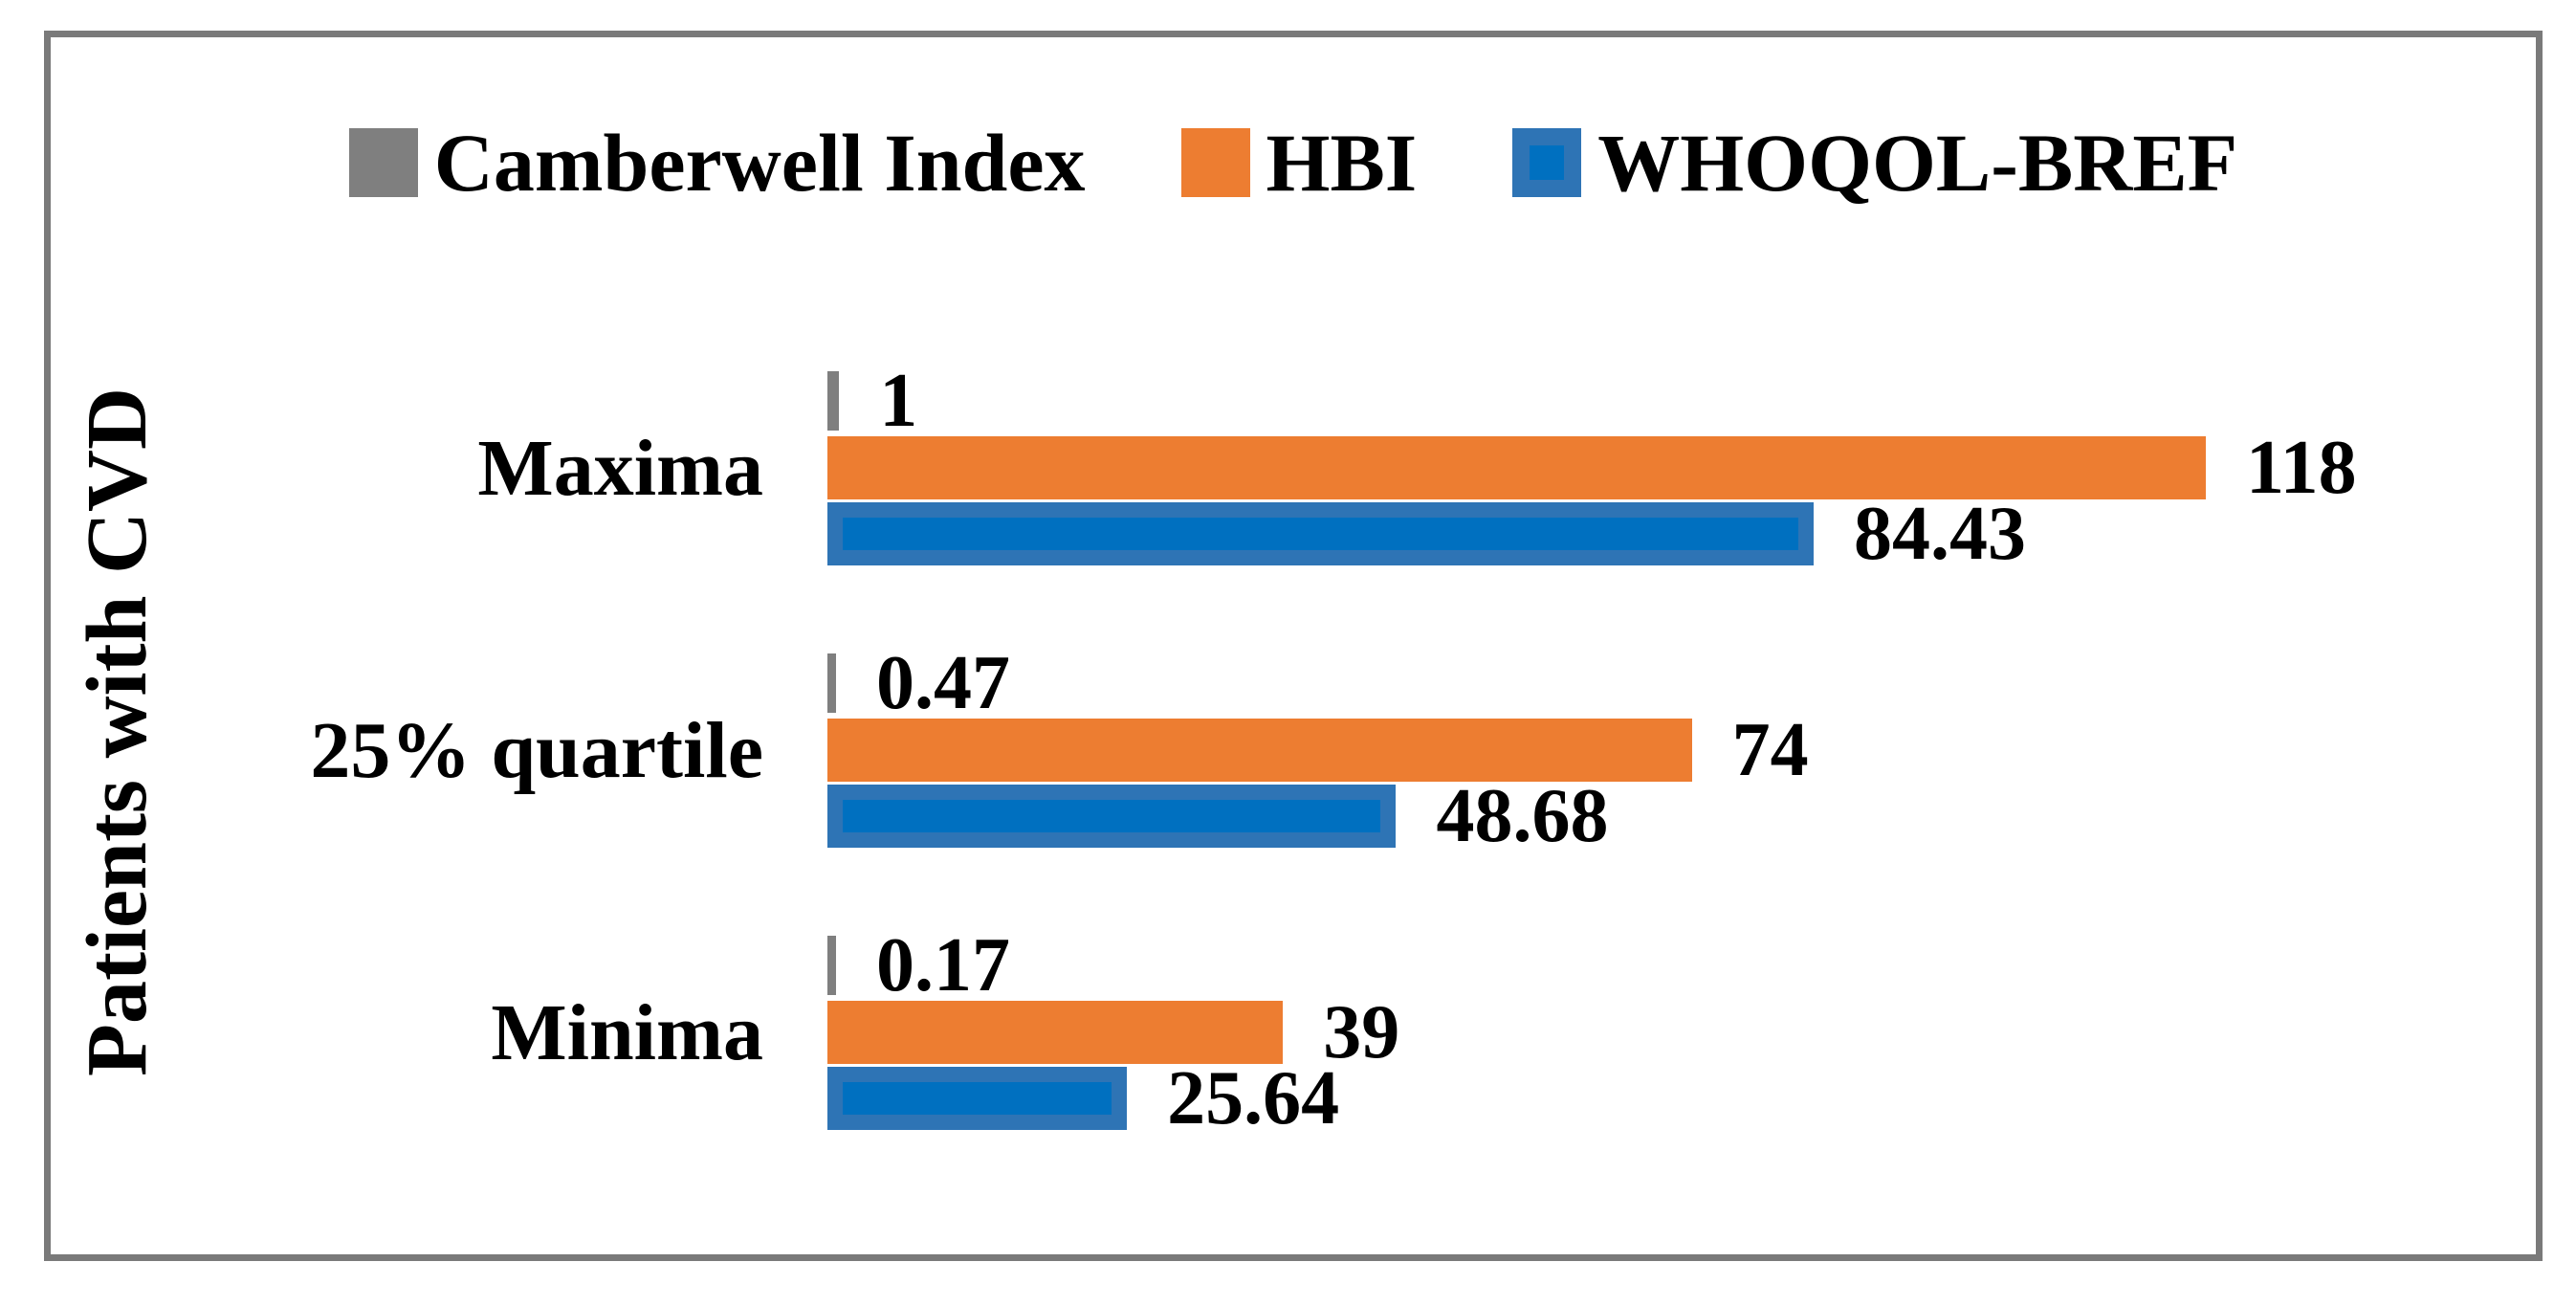 The width and height of the screenshot is (2576, 1306). Describe the element at coordinates (383, 163) in the screenshot. I see `legend-swatch-camberwell-index-icon` at that location.